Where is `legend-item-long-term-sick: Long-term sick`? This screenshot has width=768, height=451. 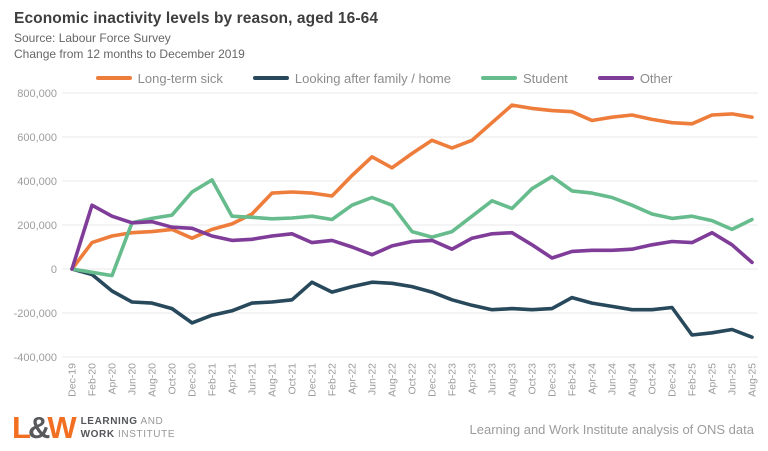 legend-item-long-term-sick: Long-term sick is located at coordinates (159, 78).